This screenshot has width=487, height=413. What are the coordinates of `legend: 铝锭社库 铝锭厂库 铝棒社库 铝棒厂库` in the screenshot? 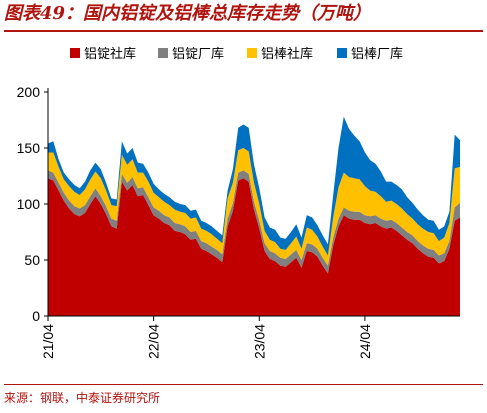 It's located at (236, 54).